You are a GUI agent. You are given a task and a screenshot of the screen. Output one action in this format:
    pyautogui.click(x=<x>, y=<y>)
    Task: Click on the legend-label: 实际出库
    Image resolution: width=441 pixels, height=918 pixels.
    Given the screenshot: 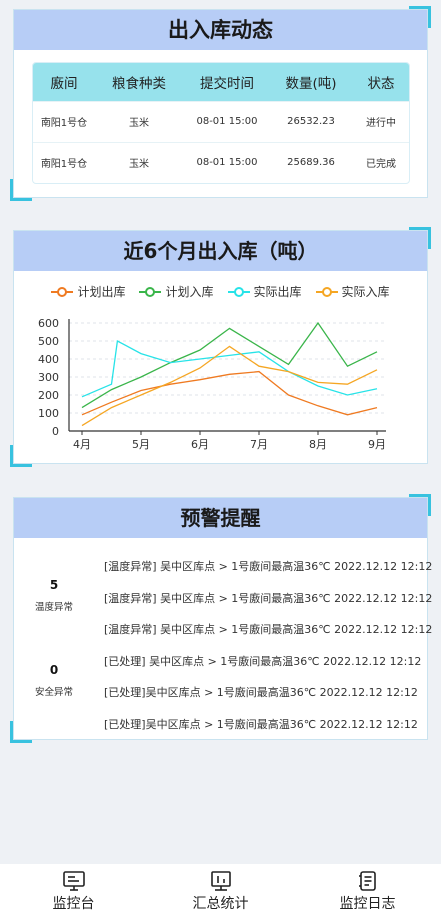 What is the action you would take?
    pyautogui.click(x=277, y=292)
    